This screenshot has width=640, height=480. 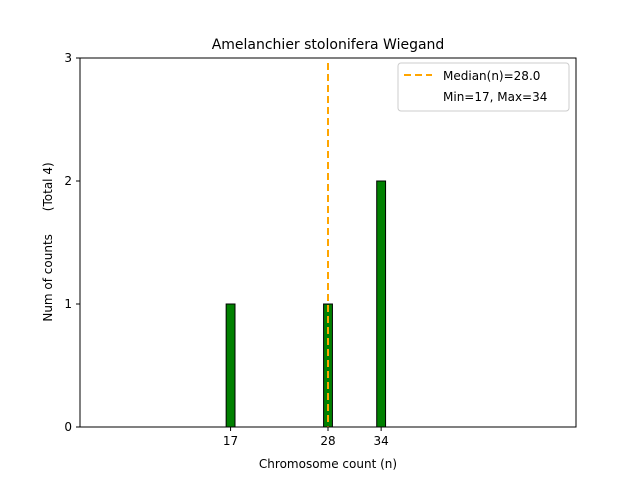 I want to click on y-axis-ticks: 0 1 2 3, so click(x=72, y=242).